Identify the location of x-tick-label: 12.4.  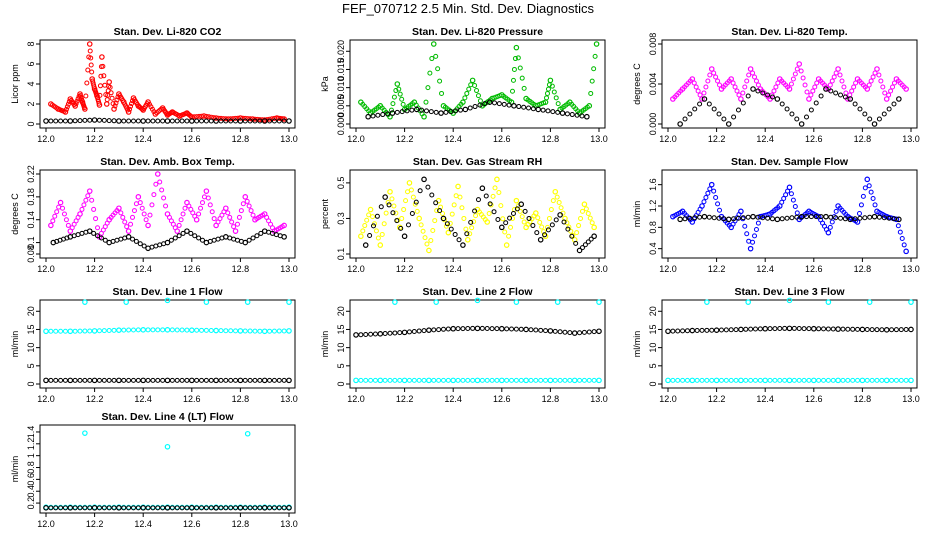
(143, 269).